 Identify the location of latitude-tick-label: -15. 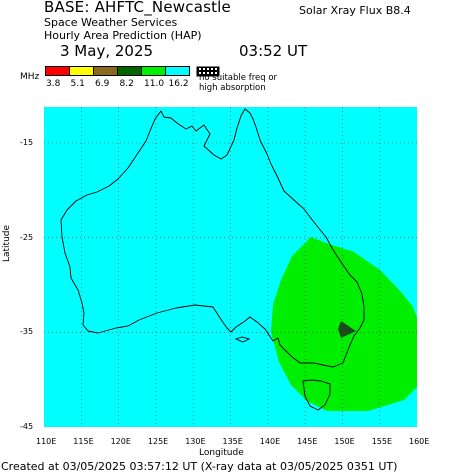
(27, 142).